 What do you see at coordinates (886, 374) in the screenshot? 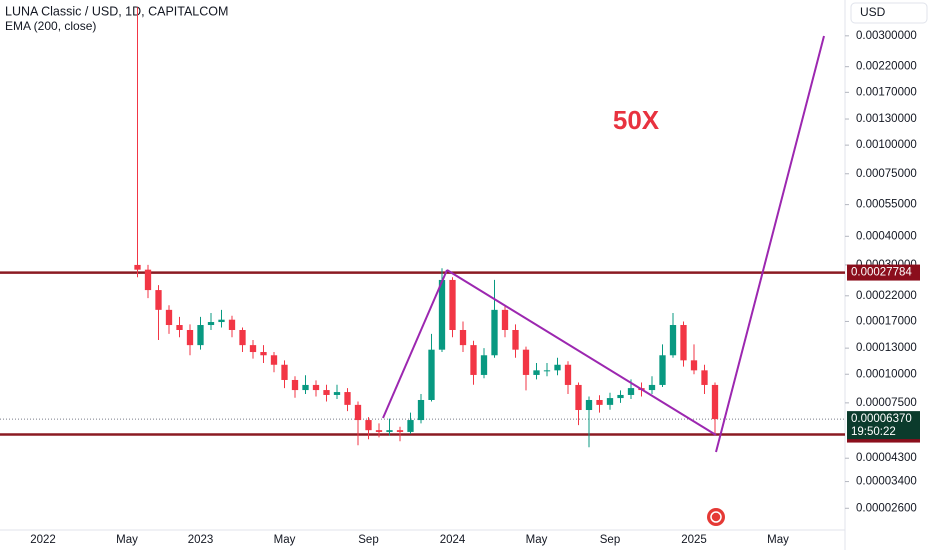
I see `y-tick-label: 0.00010000` at bounding box center [886, 374].